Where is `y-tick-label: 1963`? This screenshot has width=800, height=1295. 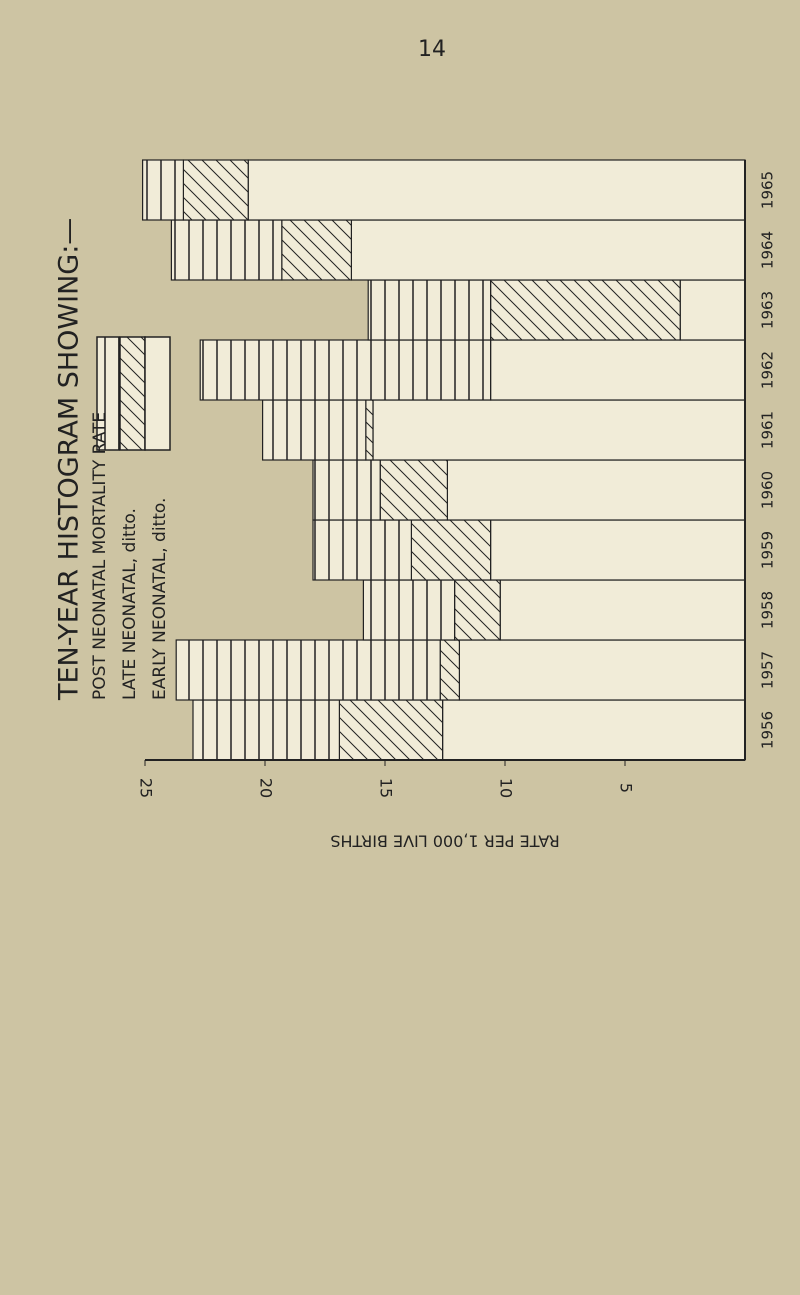 y-tick-label: 1963 is located at coordinates (768, 310).